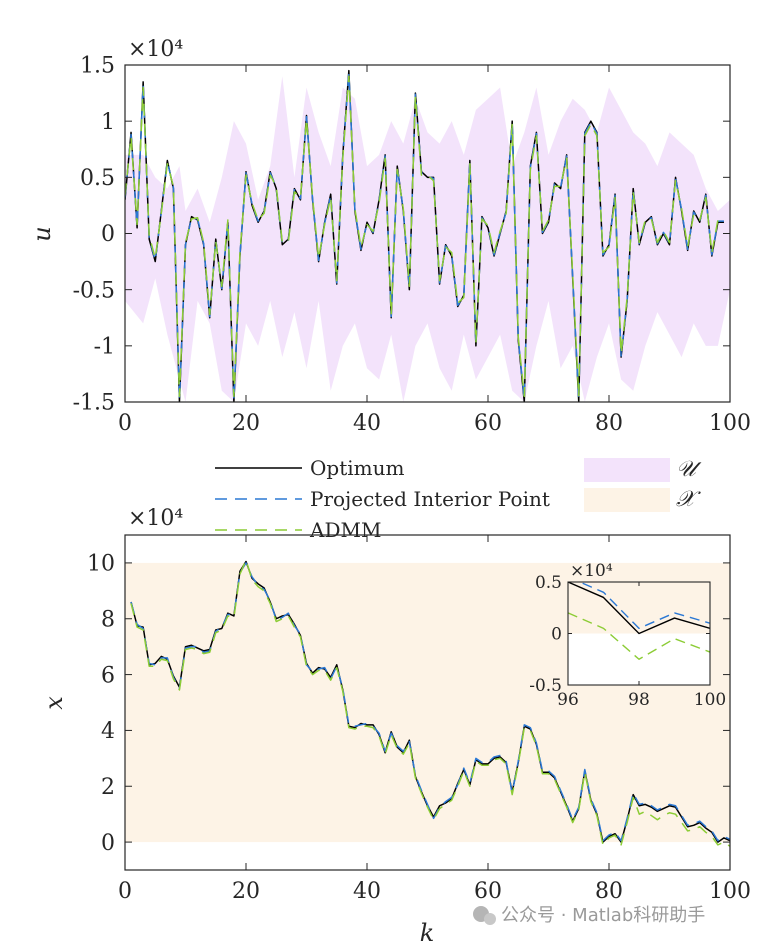 This screenshot has height=946, width=773. What do you see at coordinates (42, 233) in the screenshot?
I see `top-y-axis-label: u` at bounding box center [42, 233].